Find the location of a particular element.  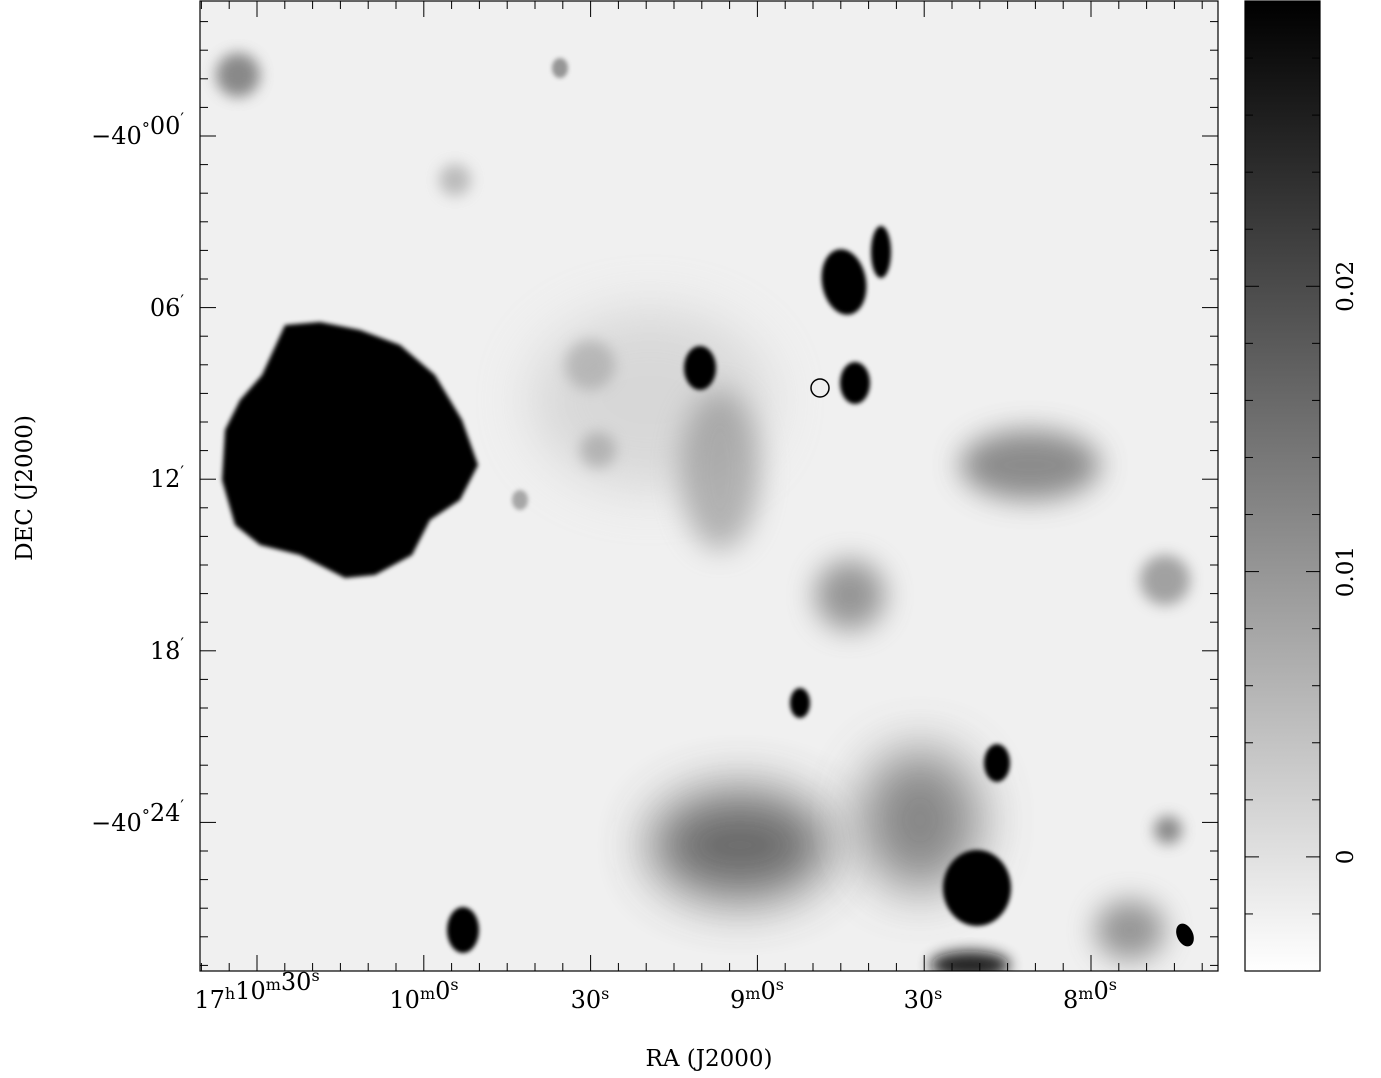

ra-tick-labels: 17h10m30s 10m0s 30s 9m0s 30s 8m0s is located at coordinates (655, 990).